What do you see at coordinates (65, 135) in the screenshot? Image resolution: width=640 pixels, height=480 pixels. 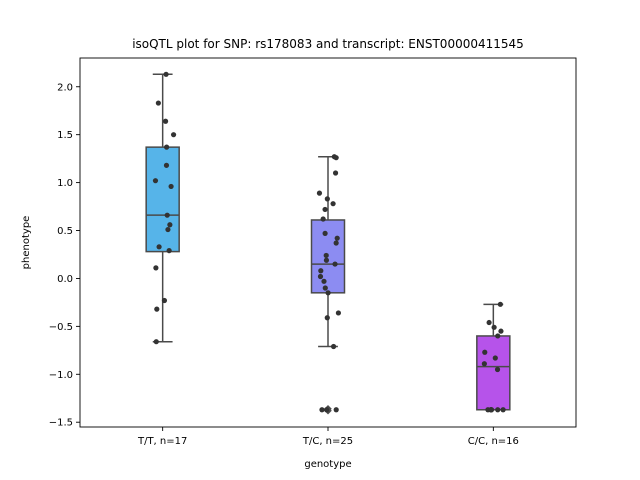 I see `y-tick-label: 1.5` at bounding box center [65, 135].